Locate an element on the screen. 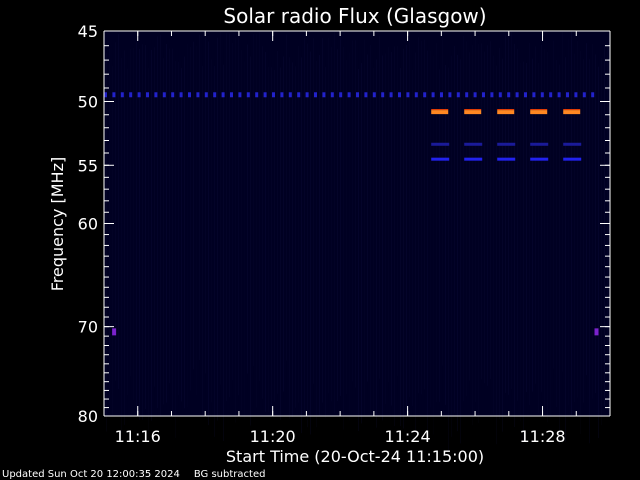 This screenshot has width=640, height=480. band-50.8mhz is located at coordinates (506, 112).